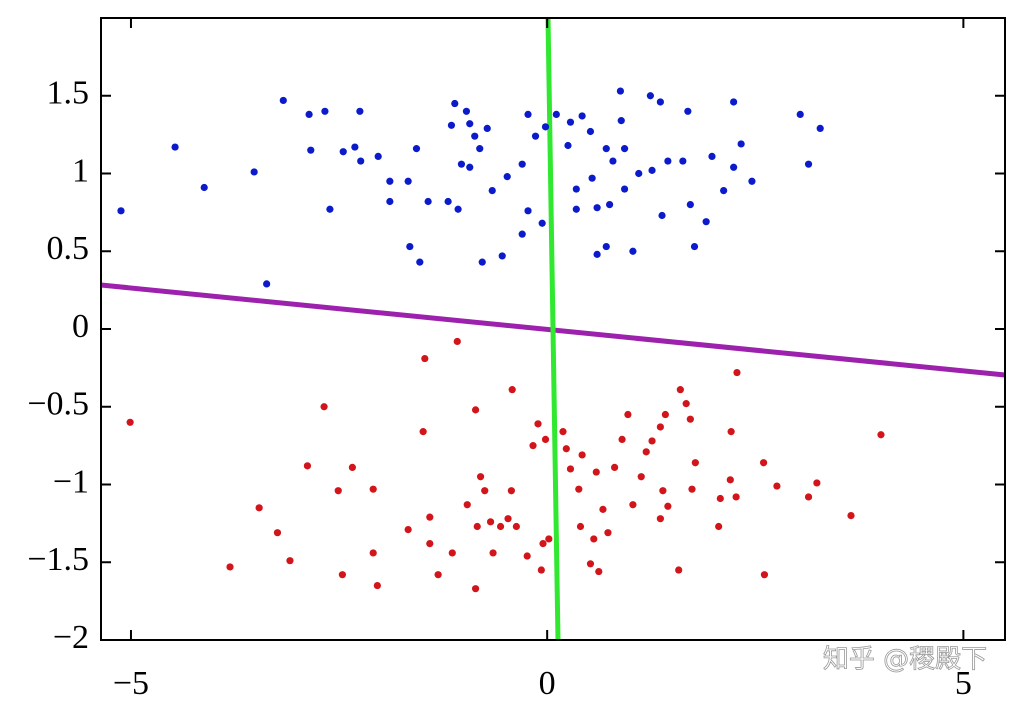 The image size is (1025, 704). Describe the element at coordinates (905, 660) in the screenshot. I see `watermark: 知乎 @稷殿下` at that location.